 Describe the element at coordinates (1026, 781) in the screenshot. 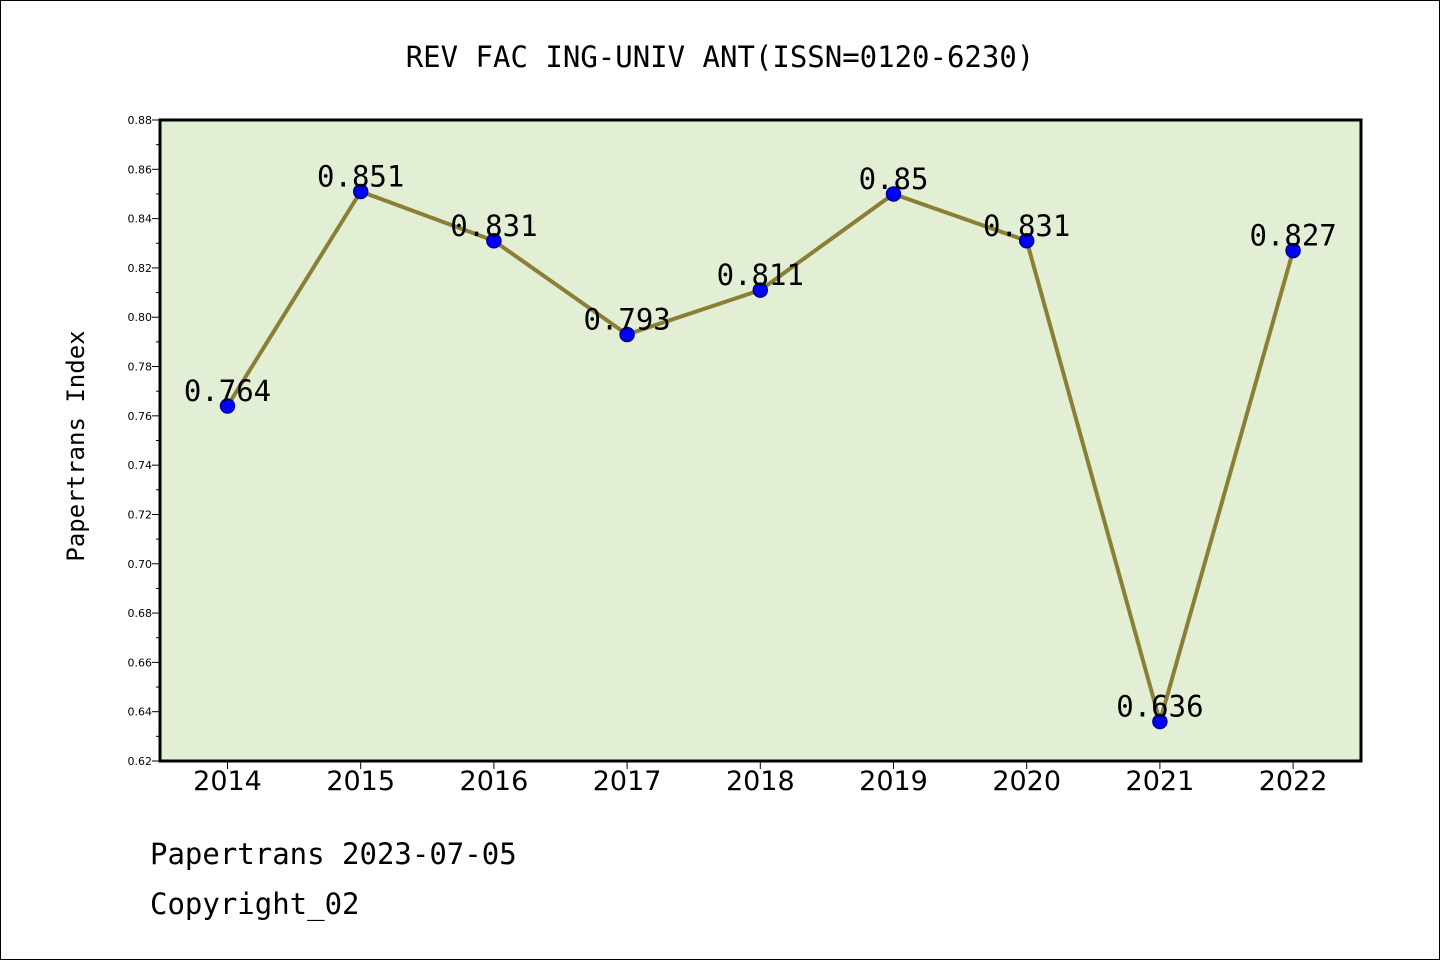

I see `x-tick-label: 2020` at that location.